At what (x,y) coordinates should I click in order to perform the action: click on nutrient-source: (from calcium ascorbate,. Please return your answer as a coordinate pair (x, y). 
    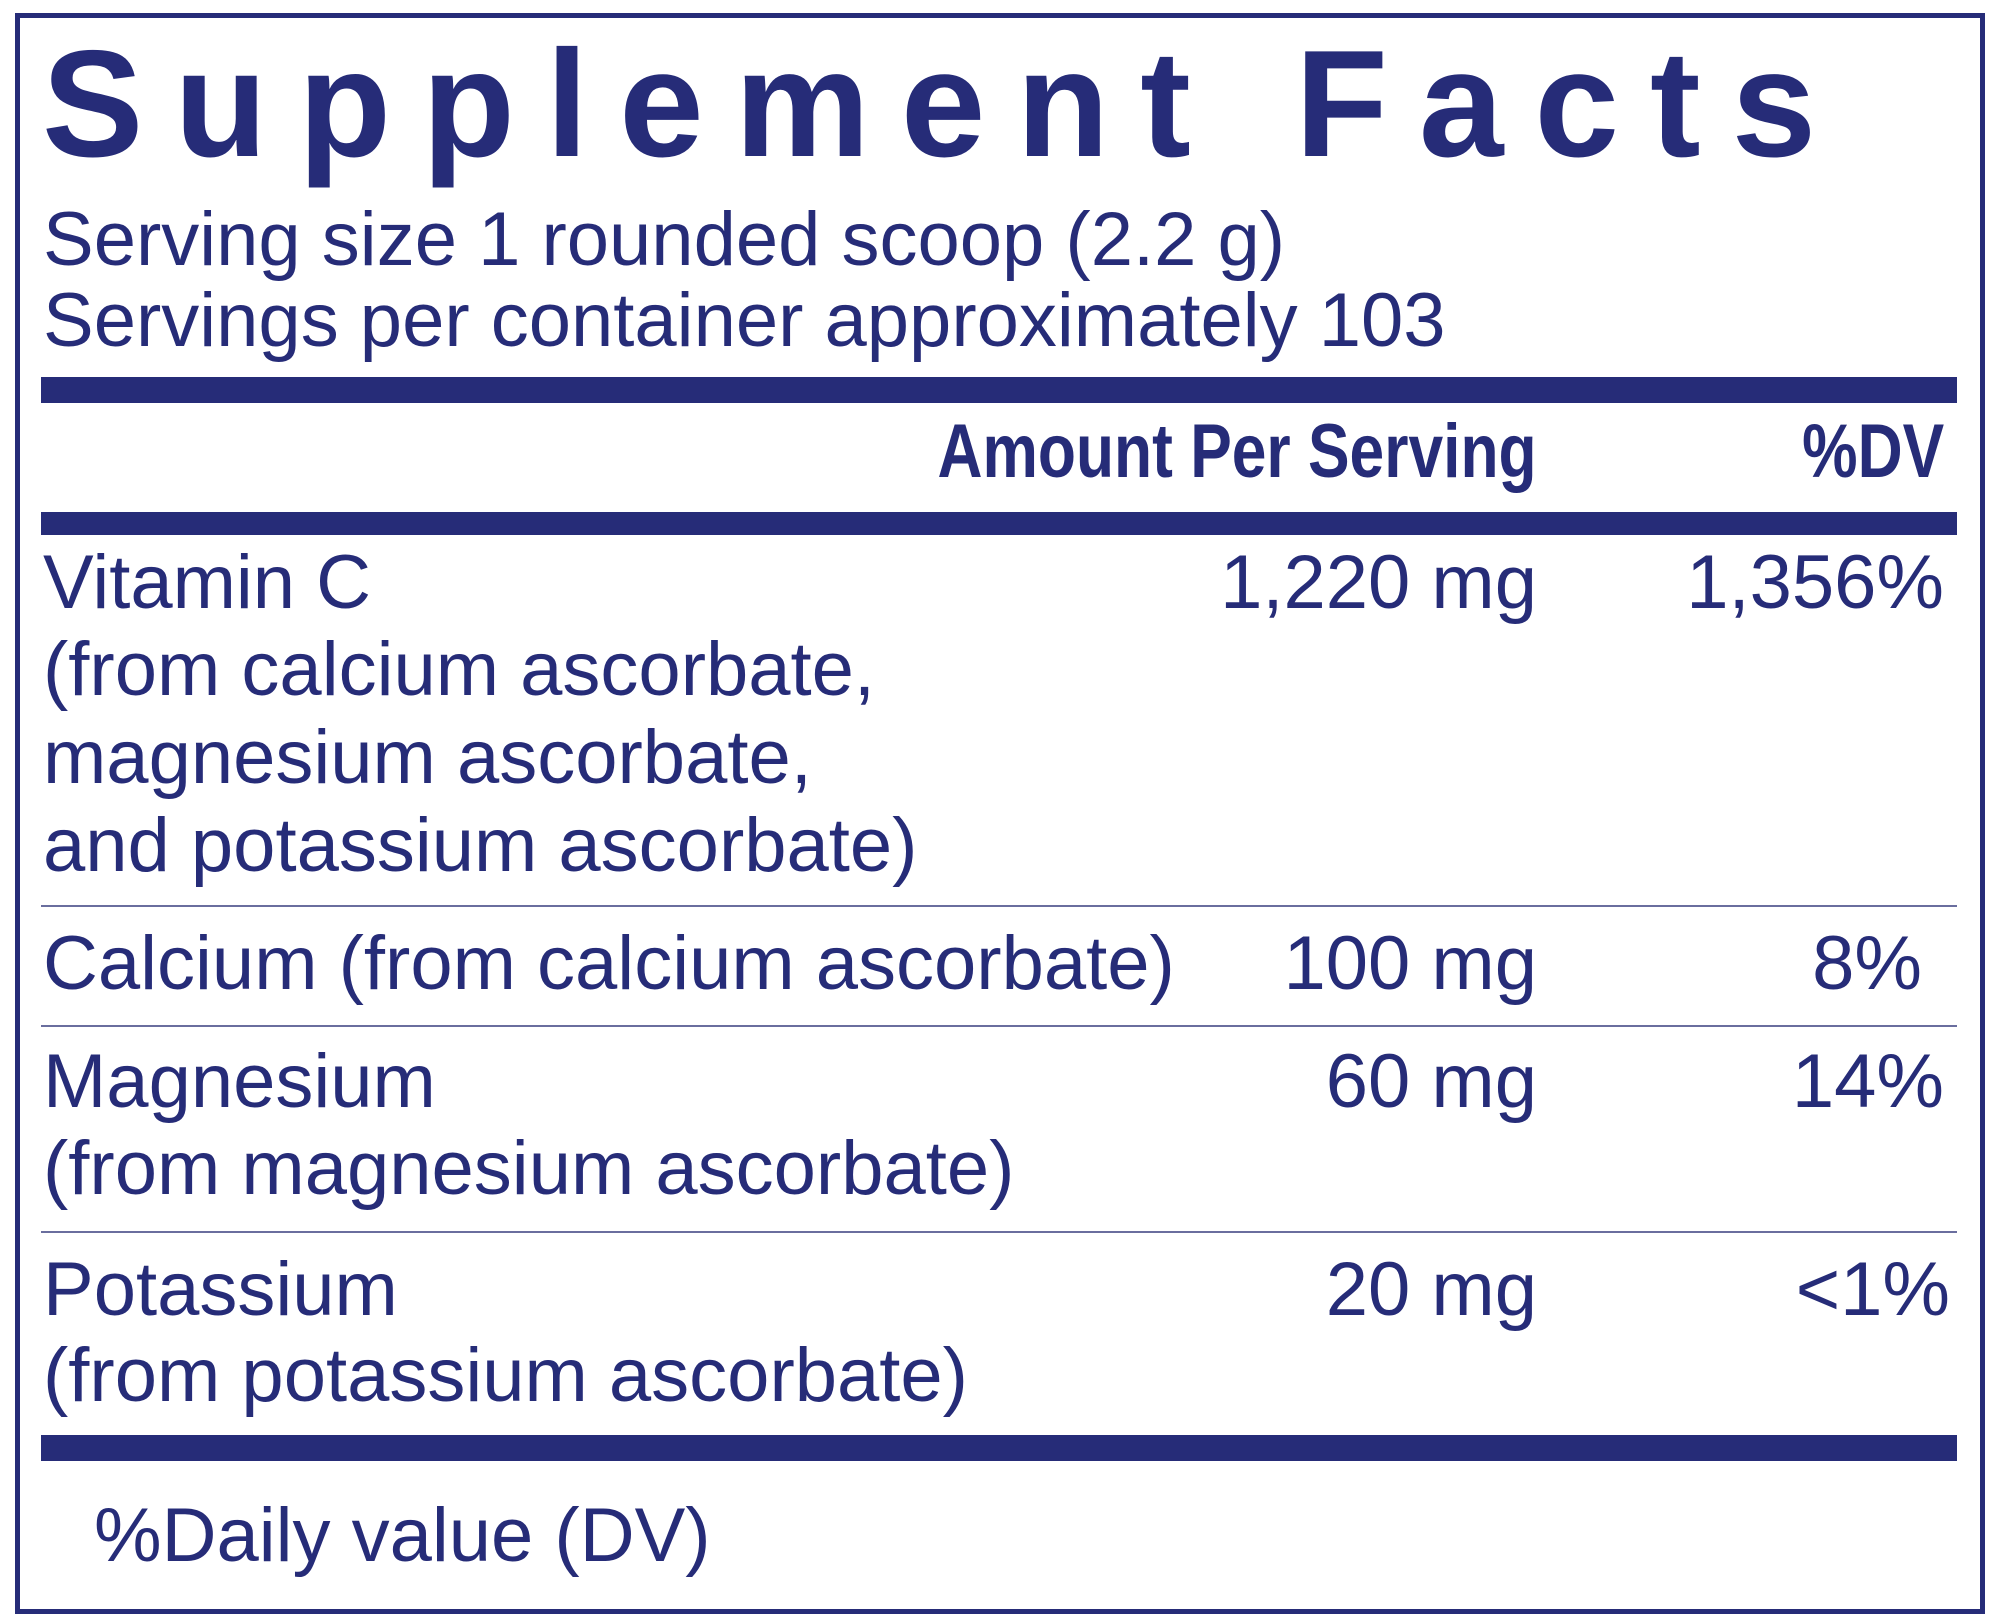
    Looking at the image, I should click on (459, 669).